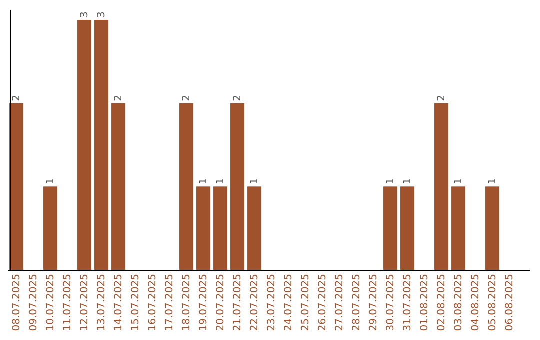  What do you see at coordinates (204, 303) in the screenshot?
I see `x-tick-label: 19.07.2025` at bounding box center [204, 303].